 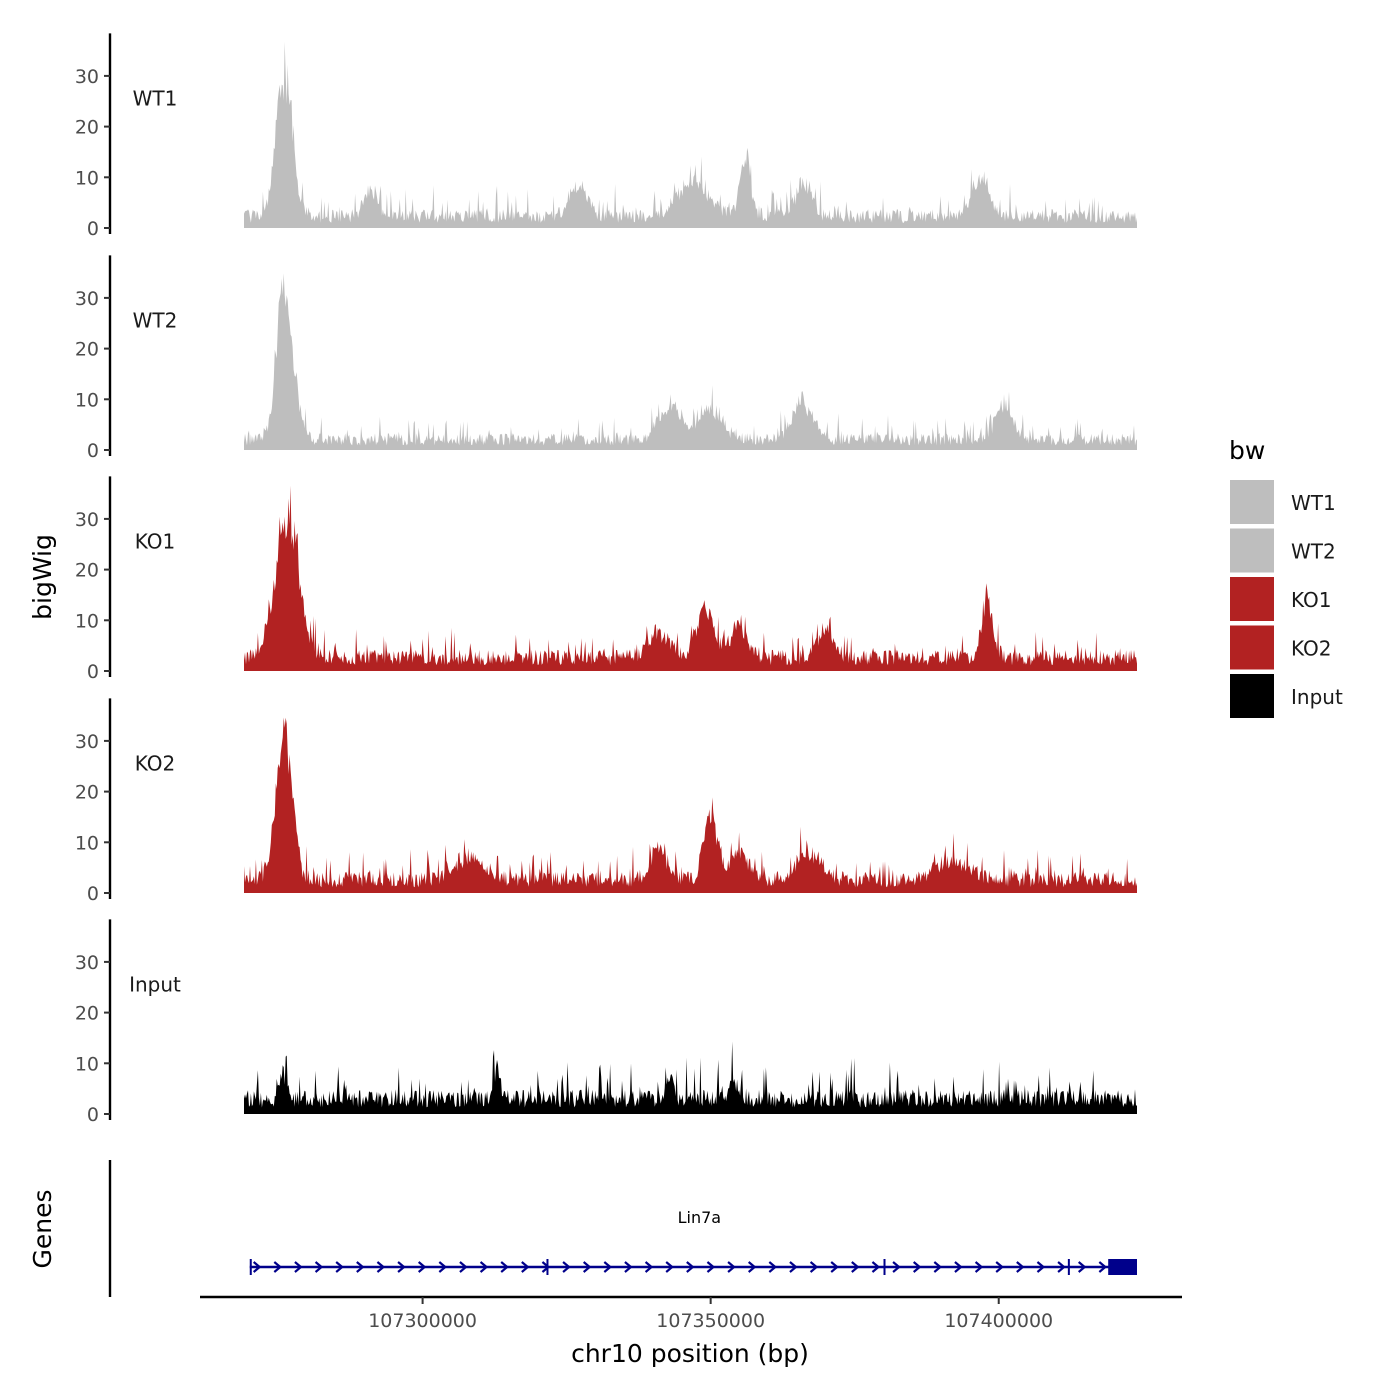 What do you see at coordinates (155, 763) in the screenshot?
I see `track-label-ko2: KO2` at bounding box center [155, 763].